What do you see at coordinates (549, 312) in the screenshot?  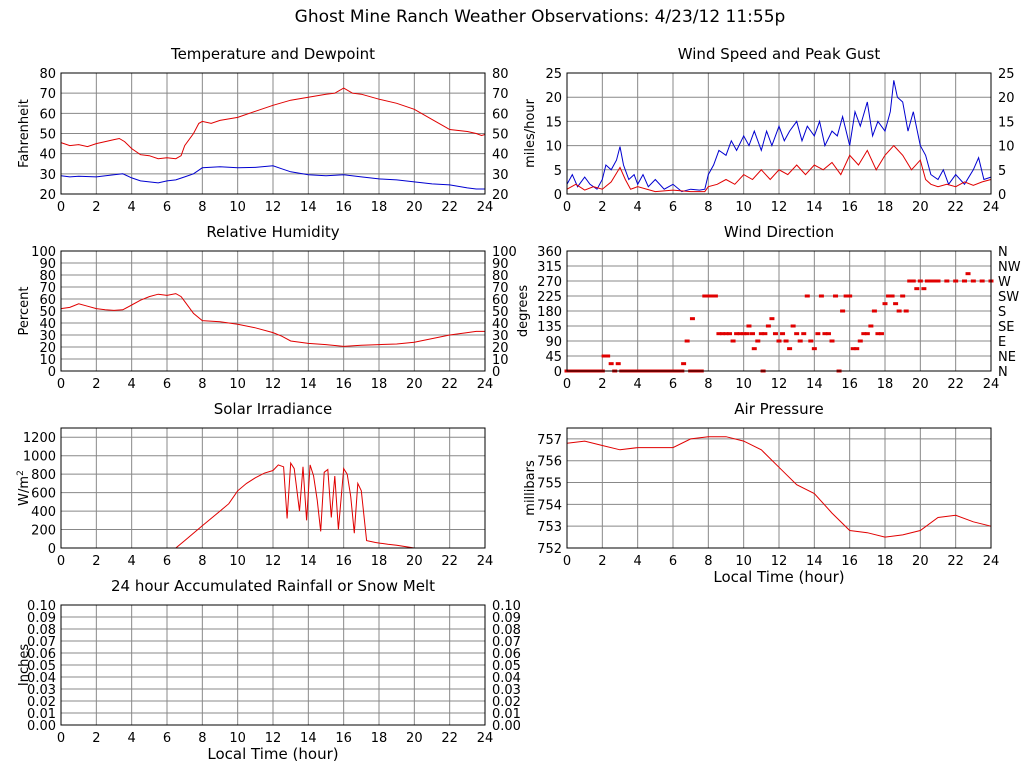 I see `y-tick-label: 180` at bounding box center [549, 312].